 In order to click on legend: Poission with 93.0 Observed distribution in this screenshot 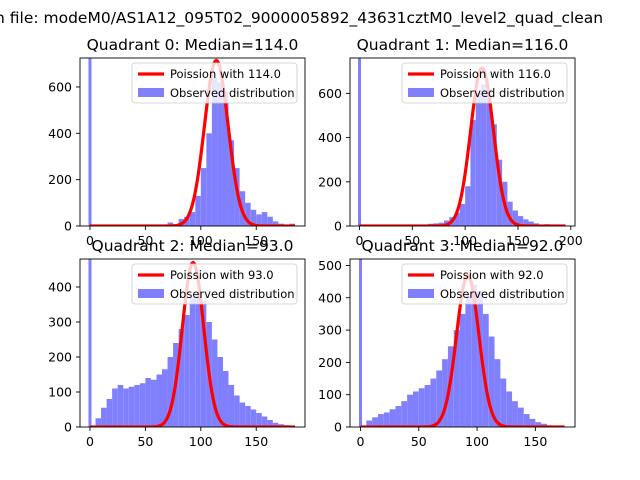, I will do `click(214, 284)`.